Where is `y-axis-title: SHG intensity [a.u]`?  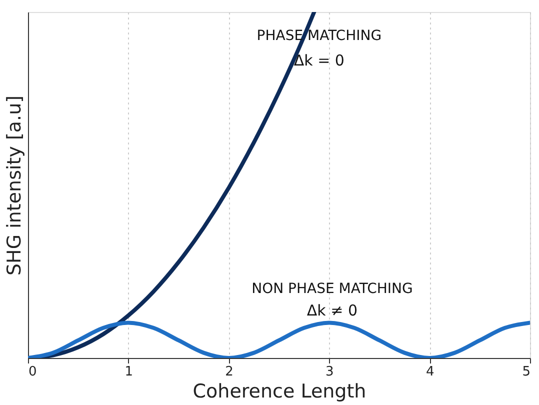 y-axis-title: SHG intensity [a.u] is located at coordinates (15, 185).